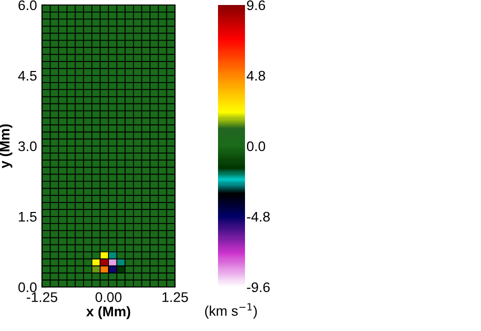  Describe the element at coordinates (109, 297) in the screenshot. I see `x-tick-label: 0.00` at that location.